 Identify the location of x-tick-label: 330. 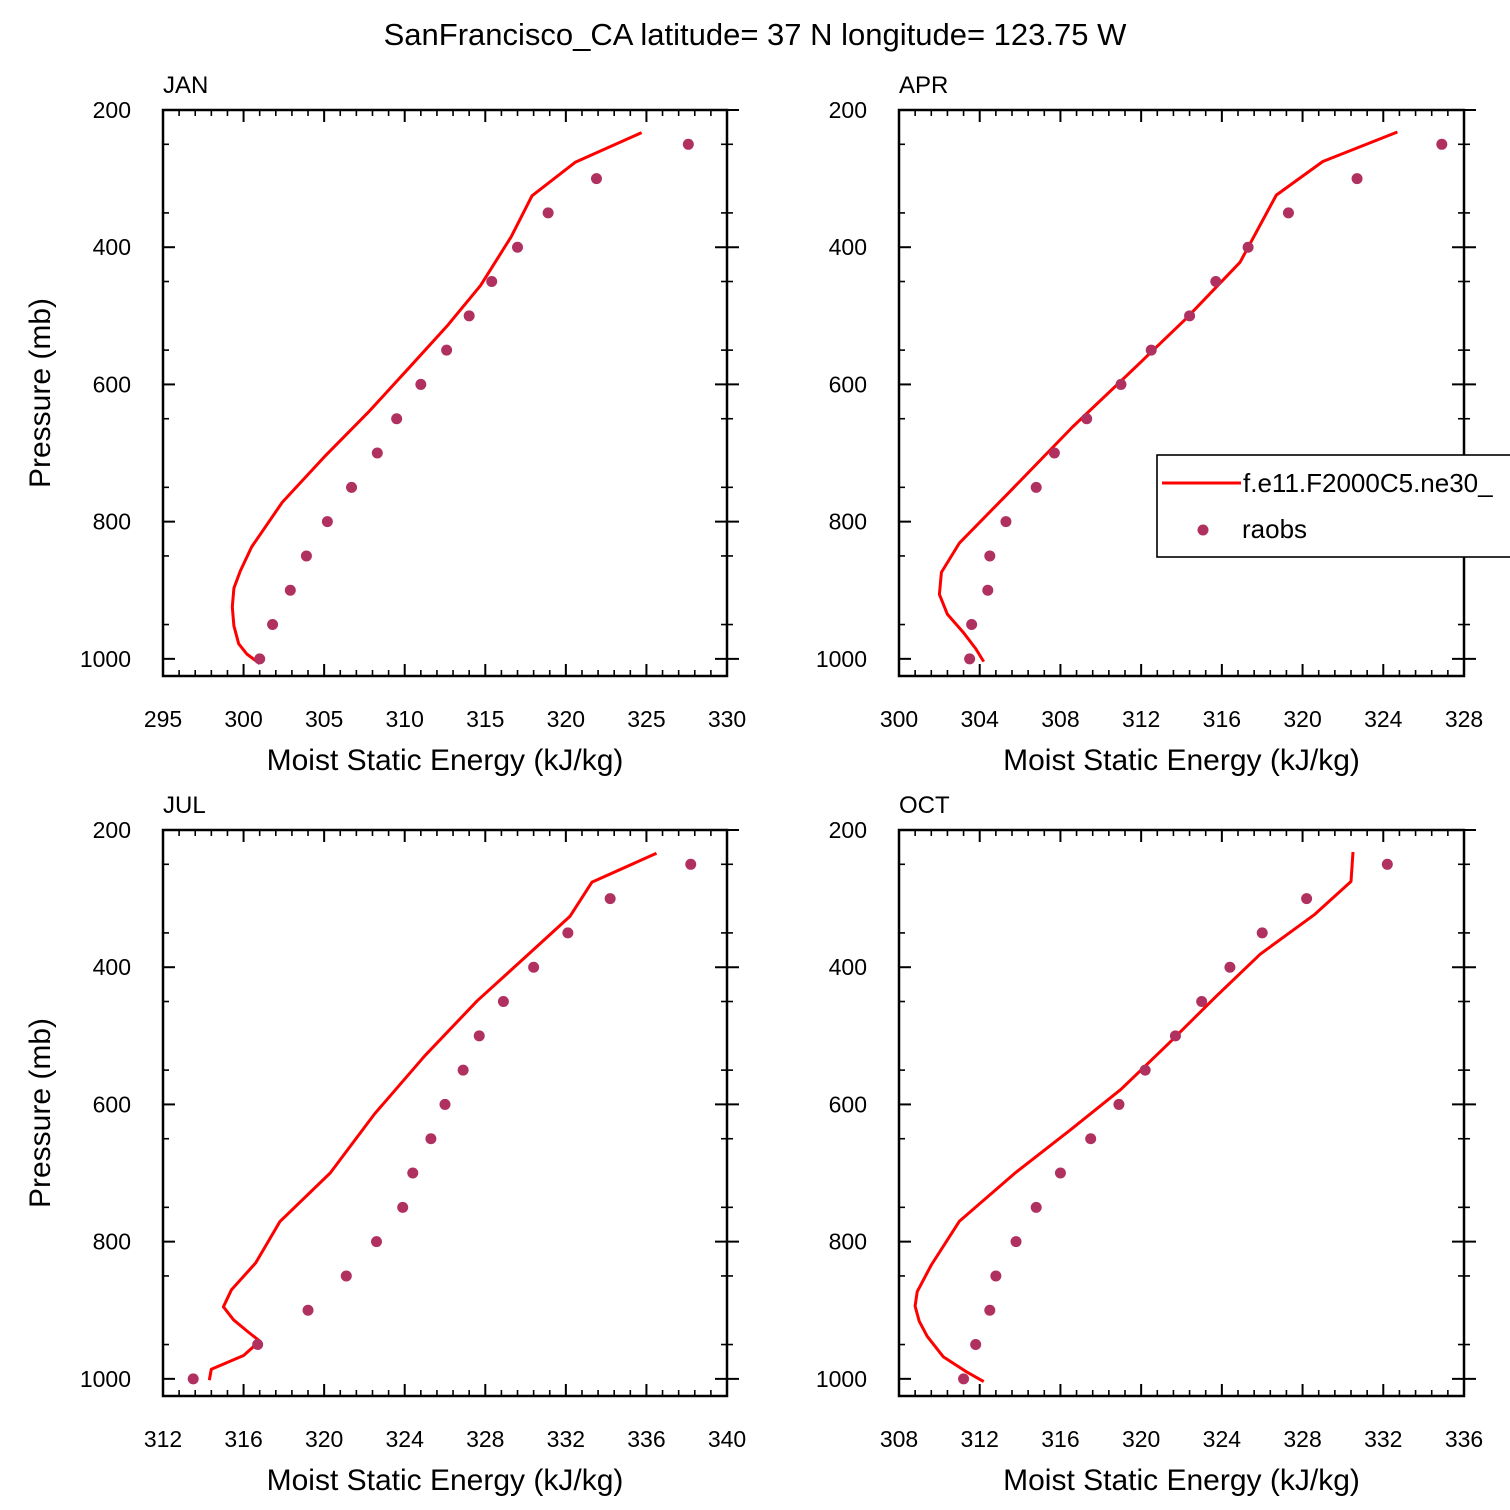
(727, 719).